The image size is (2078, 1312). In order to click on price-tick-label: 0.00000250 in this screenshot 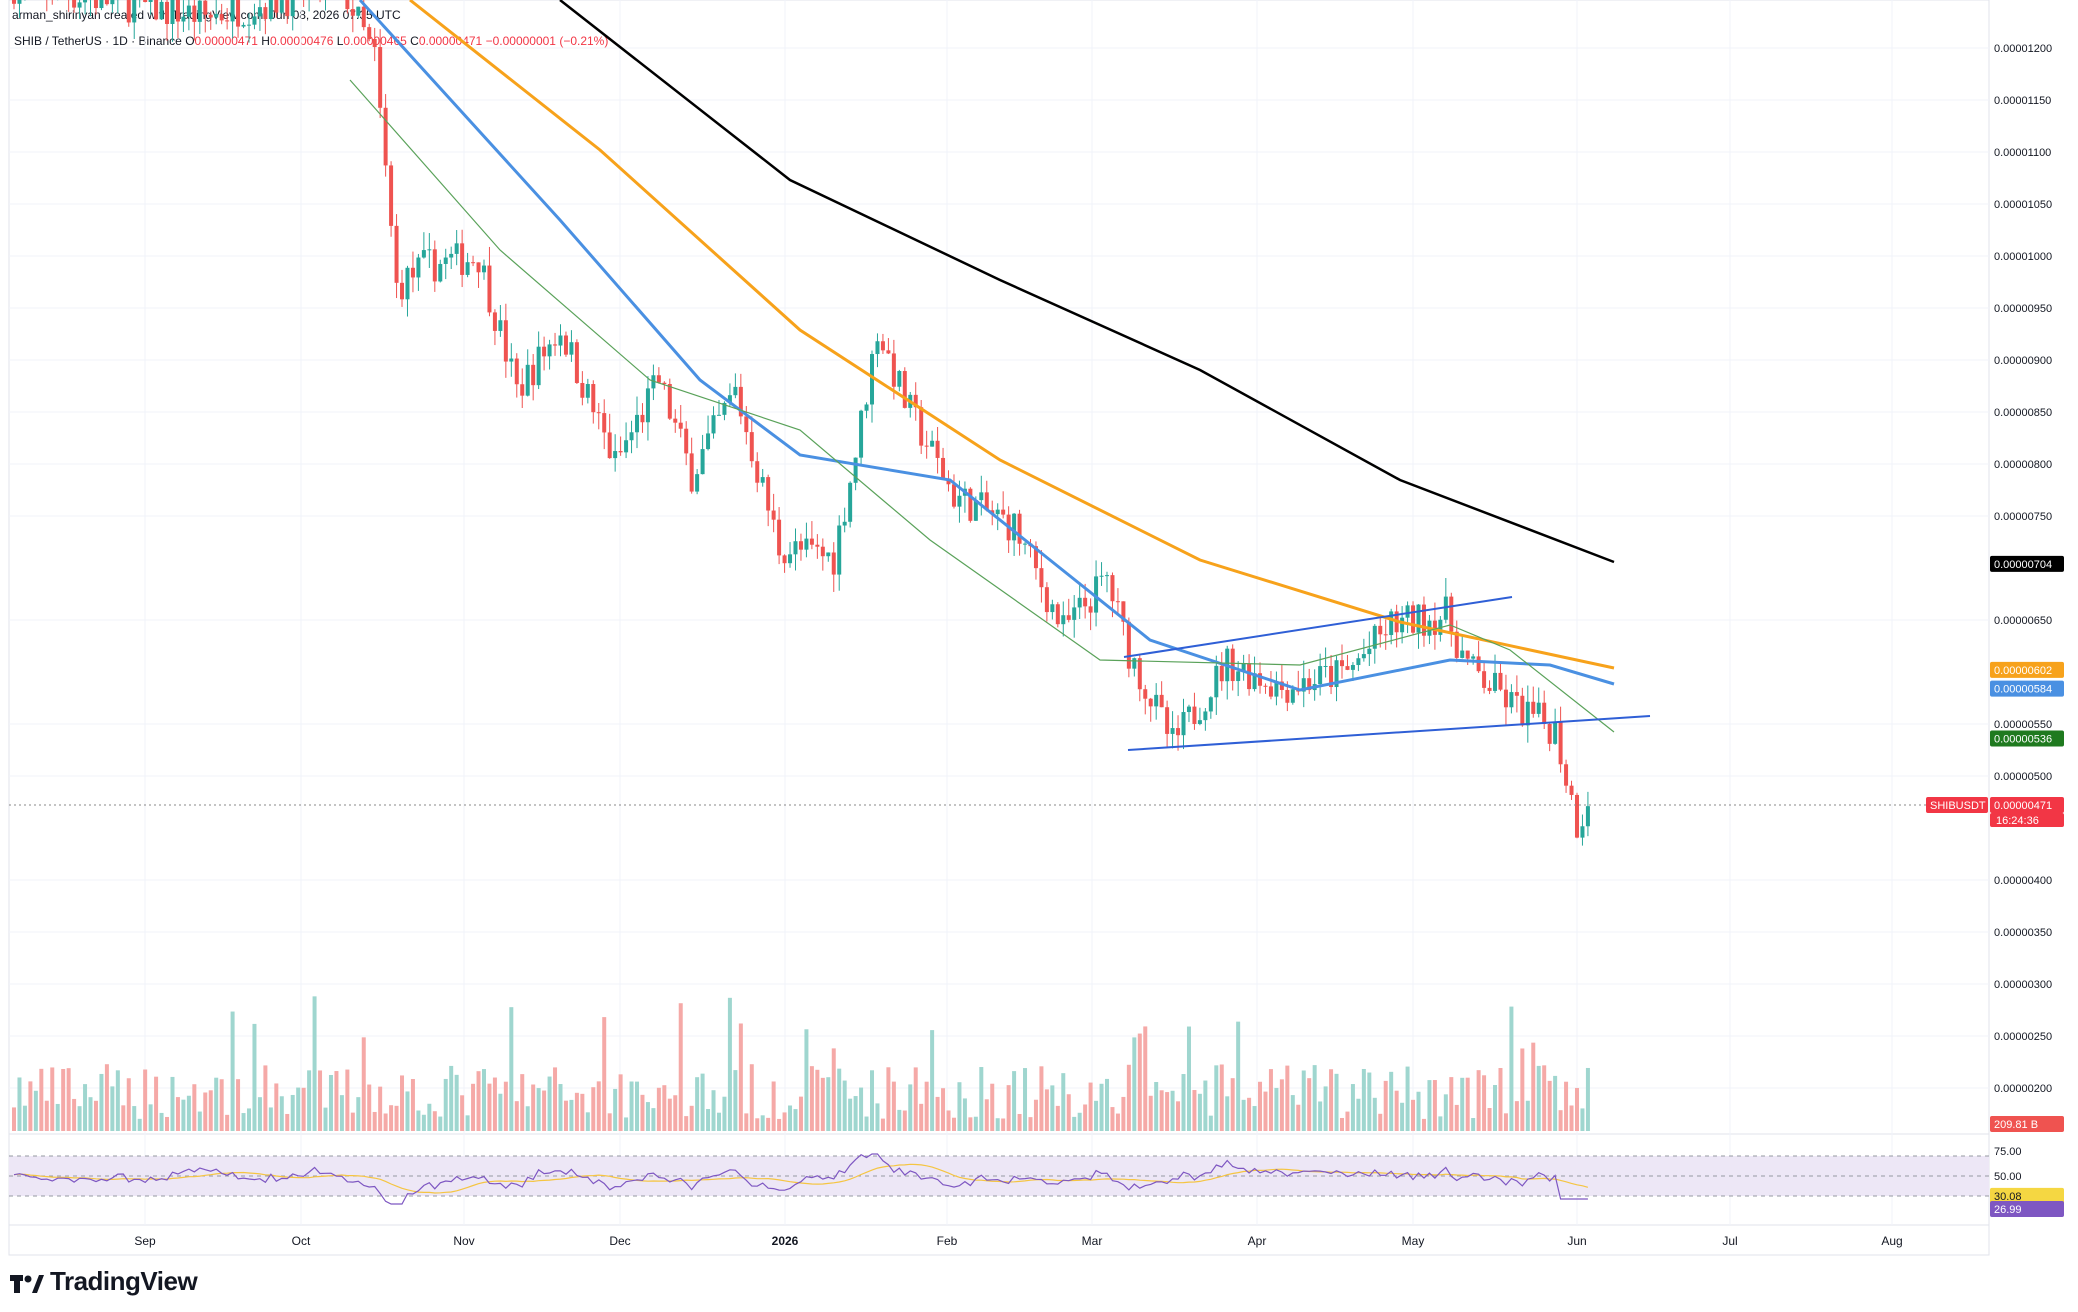, I will do `click(2023, 1037)`.